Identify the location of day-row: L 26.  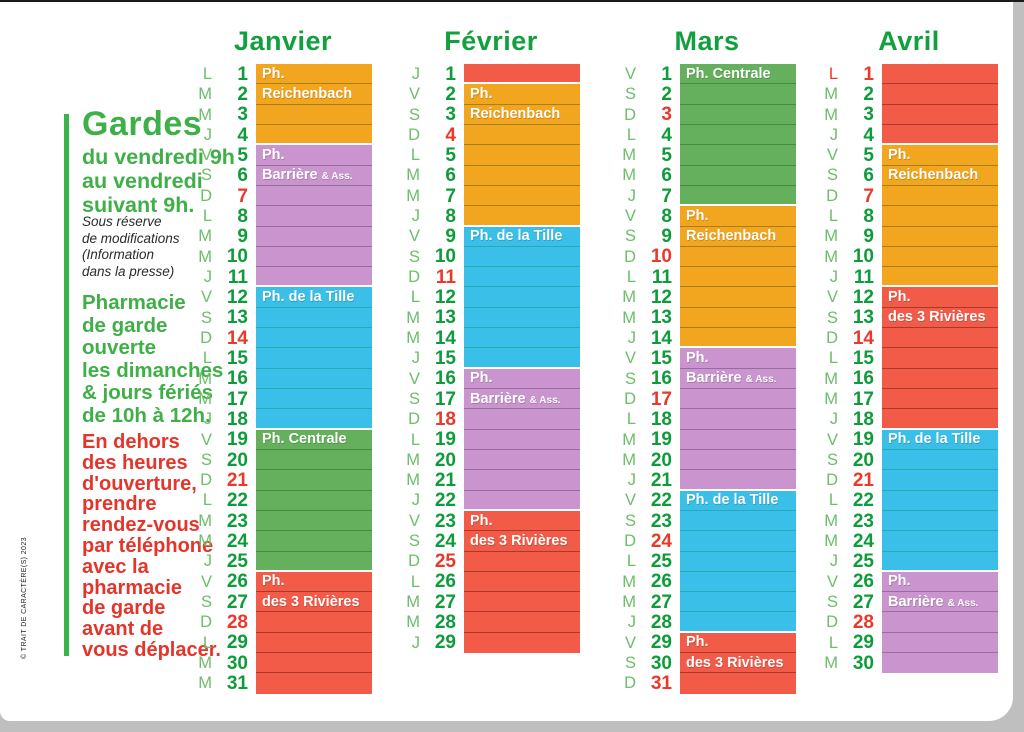
(491, 582).